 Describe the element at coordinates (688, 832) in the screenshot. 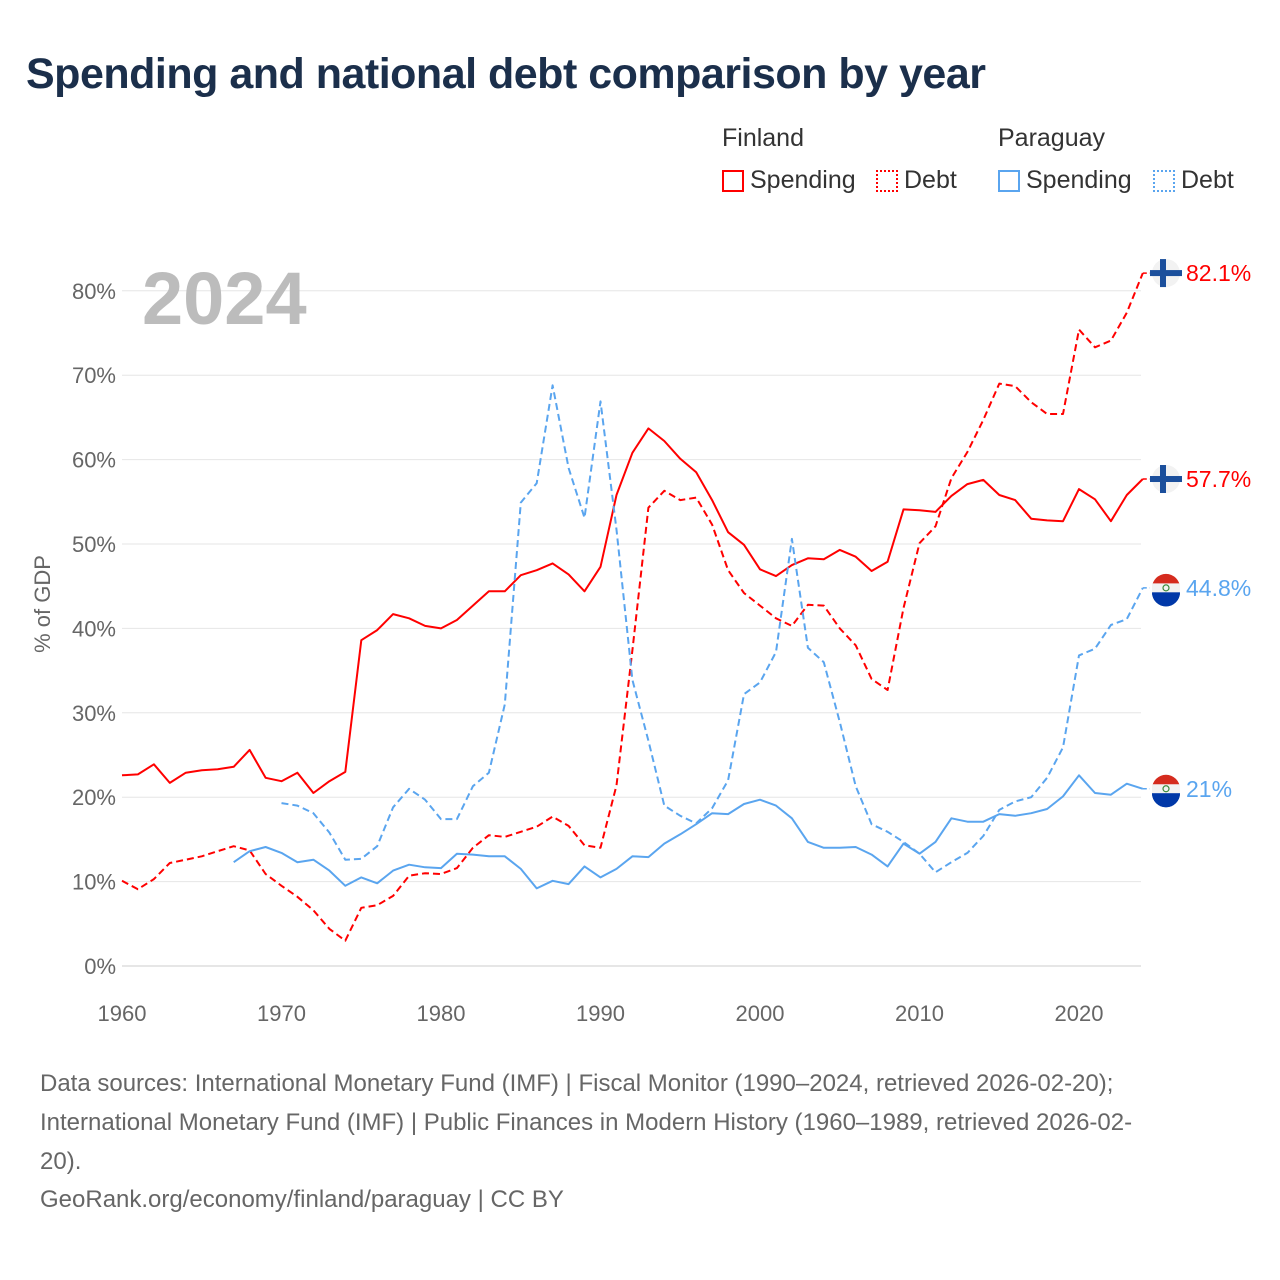

I see `series-line-paraguay-spending` at that location.